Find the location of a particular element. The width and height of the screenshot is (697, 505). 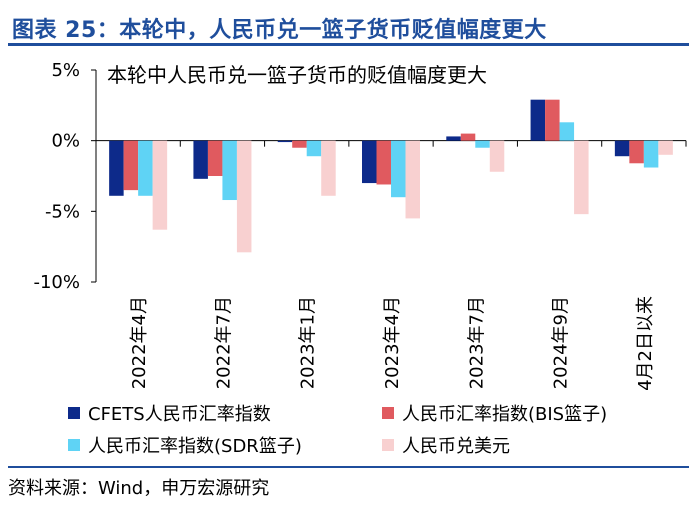

x-tick-label: 2024年9月 is located at coordinates (561, 342).